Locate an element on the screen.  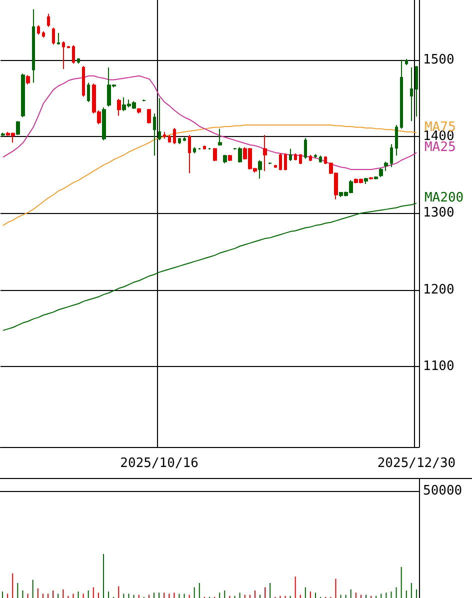
y-tick-label: 1500 is located at coordinates (438, 60).